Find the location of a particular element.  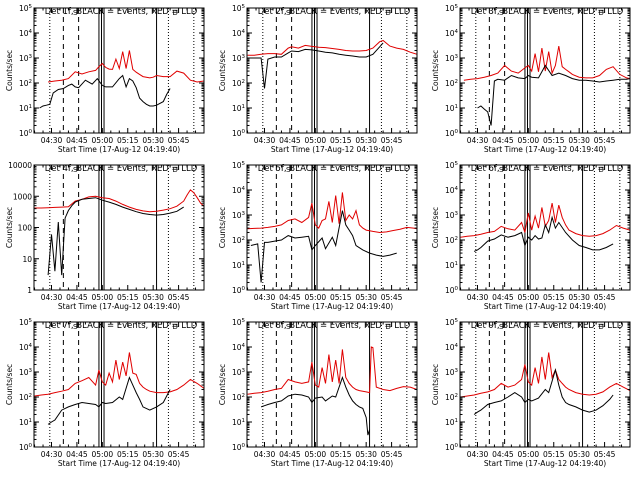

y-axis: 1 10 100 1000 10000 is located at coordinates (106, 228).